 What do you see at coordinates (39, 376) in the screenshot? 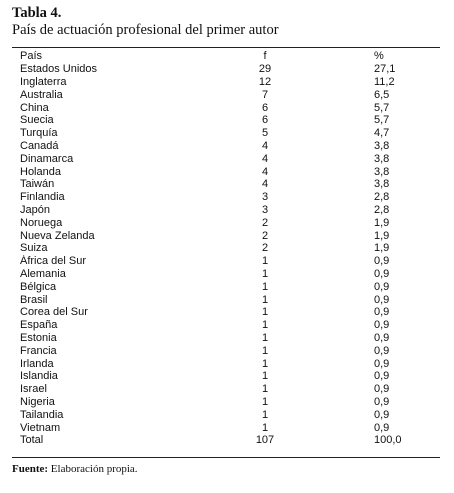
I see `country-cell: Islandia` at bounding box center [39, 376].